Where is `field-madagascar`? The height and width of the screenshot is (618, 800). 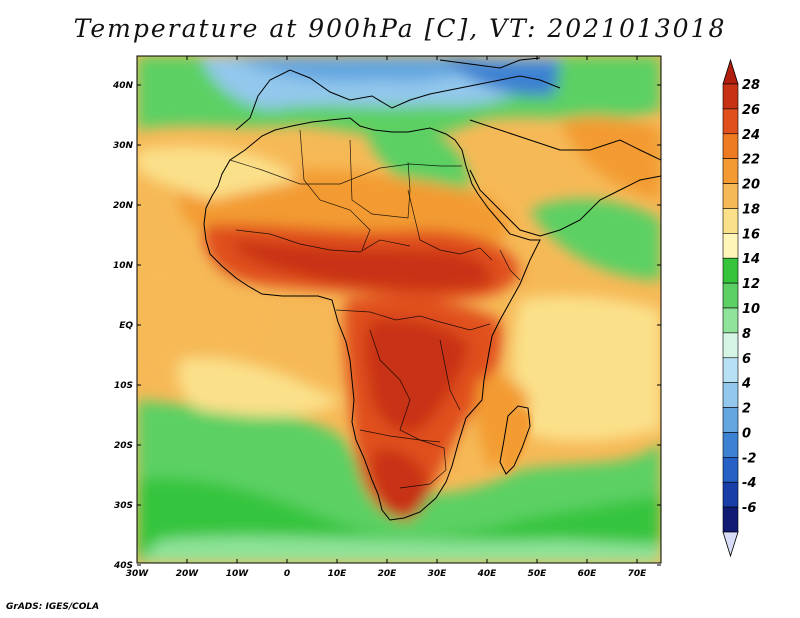
field-madagascar is located at coordinates (517, 442).